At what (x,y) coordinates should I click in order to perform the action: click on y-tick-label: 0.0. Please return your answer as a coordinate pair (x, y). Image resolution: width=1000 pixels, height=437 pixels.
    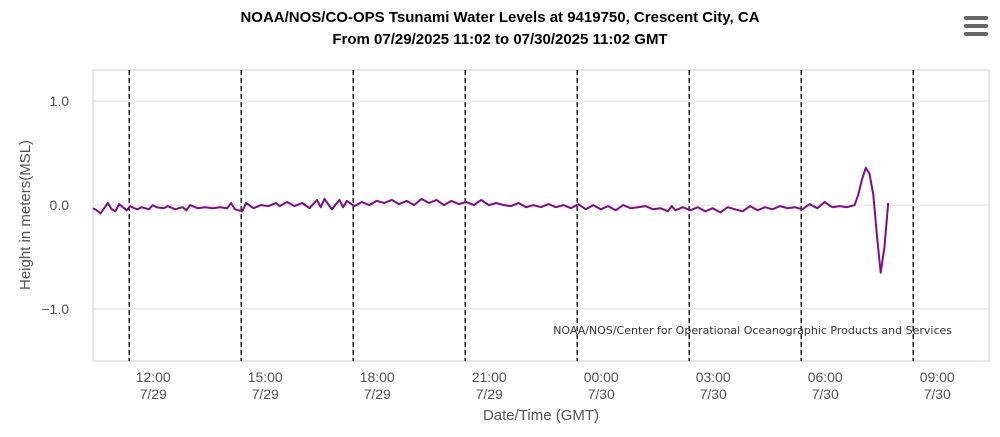
    Looking at the image, I should click on (60, 205).